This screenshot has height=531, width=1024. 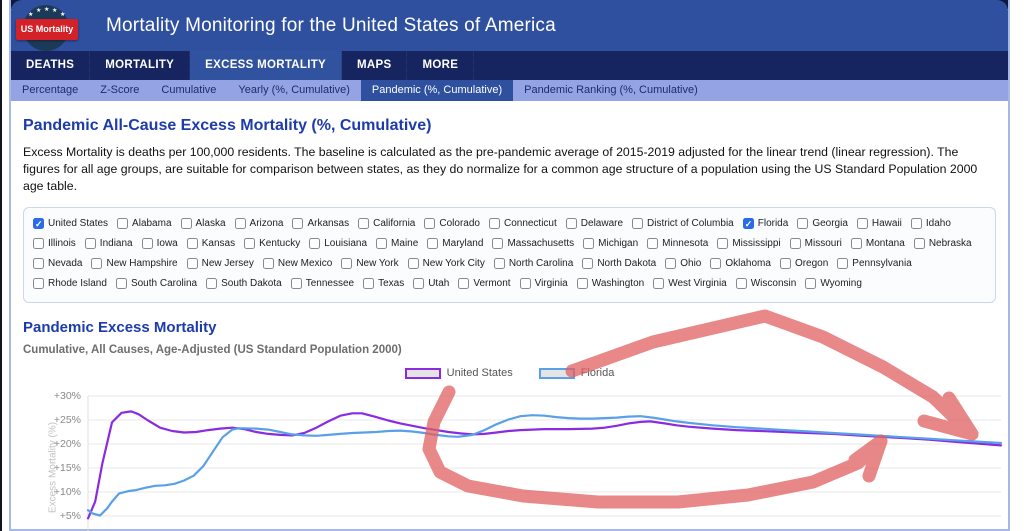 What do you see at coordinates (50, 90) in the screenshot?
I see `subnav-tab-percentage: Percentage` at bounding box center [50, 90].